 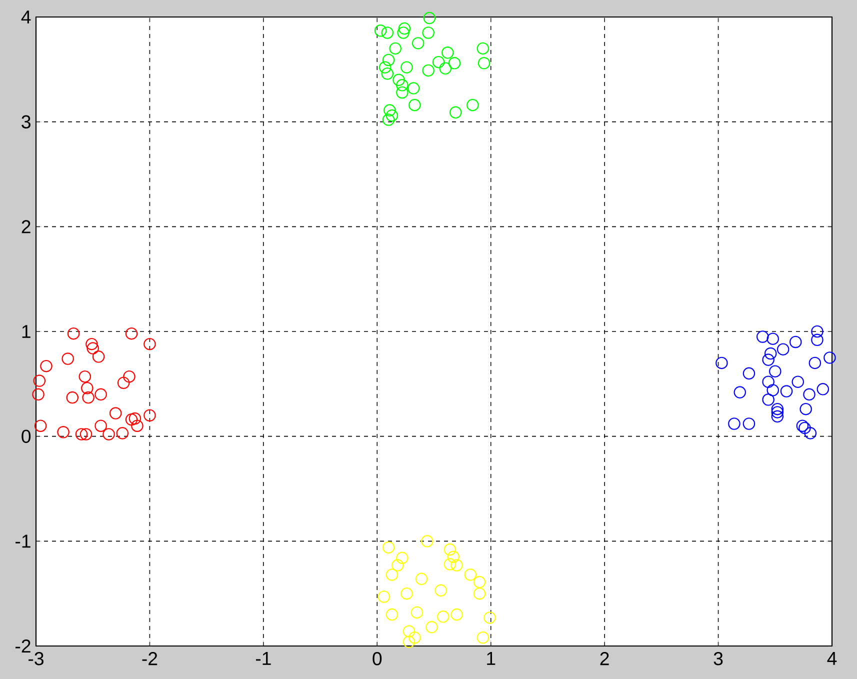 I want to click on y-tick-label: 0, so click(x=26, y=436).